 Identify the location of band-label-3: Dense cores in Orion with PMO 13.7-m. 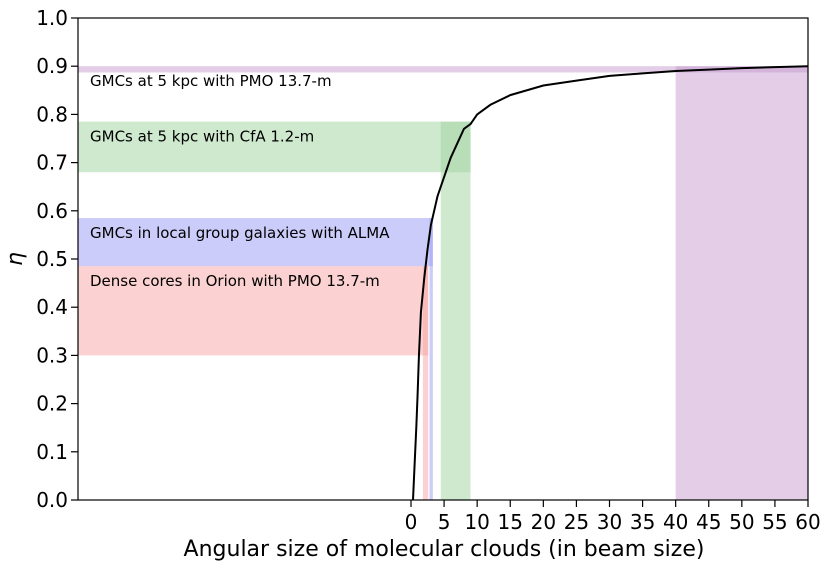
(235, 281).